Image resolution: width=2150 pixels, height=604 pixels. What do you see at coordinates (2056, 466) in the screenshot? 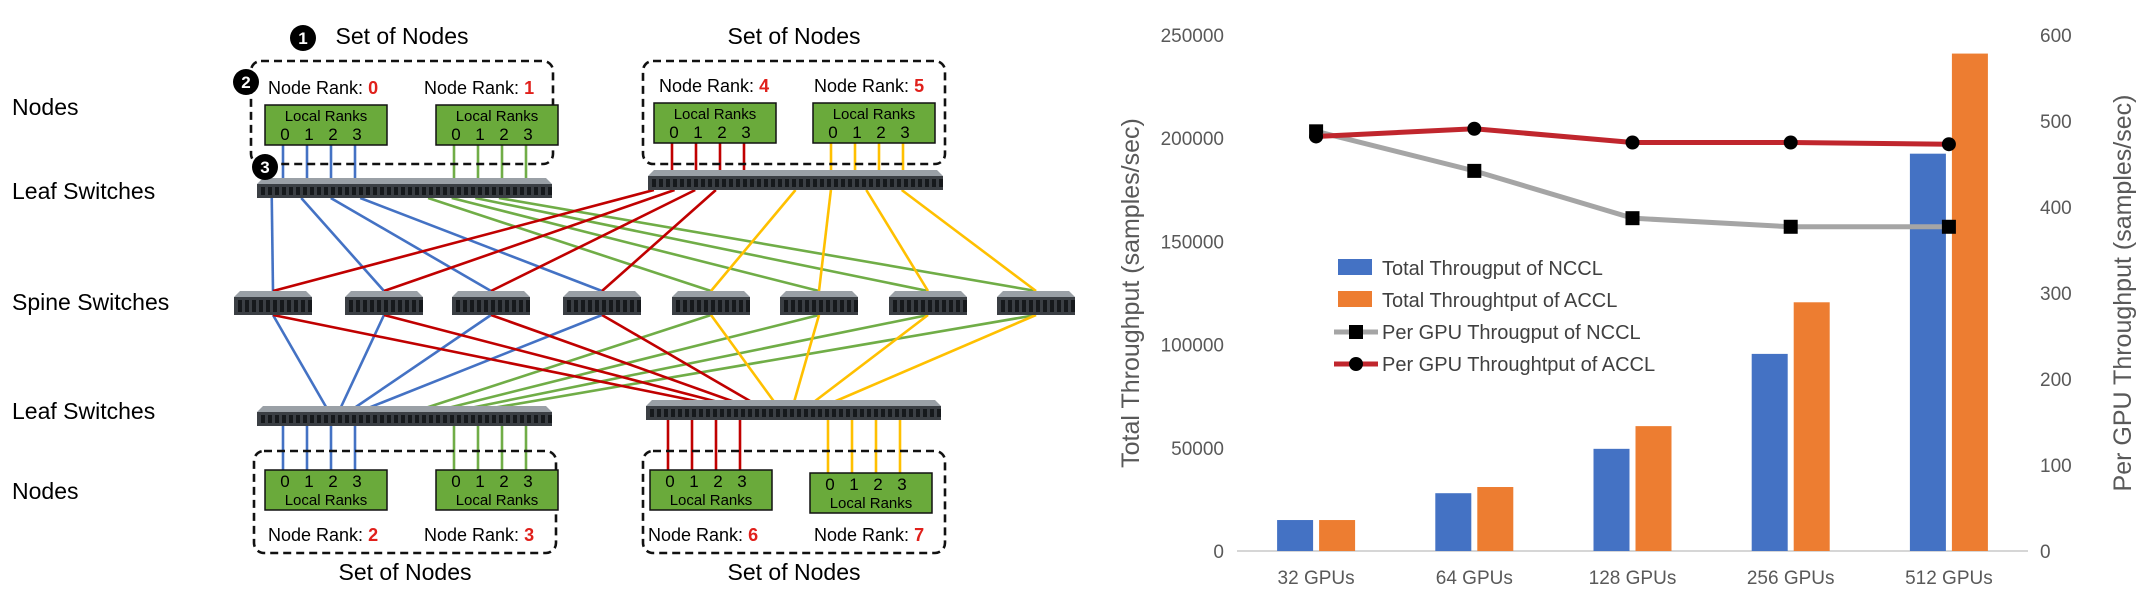
I see `y2-tick-label: 100` at bounding box center [2056, 466].